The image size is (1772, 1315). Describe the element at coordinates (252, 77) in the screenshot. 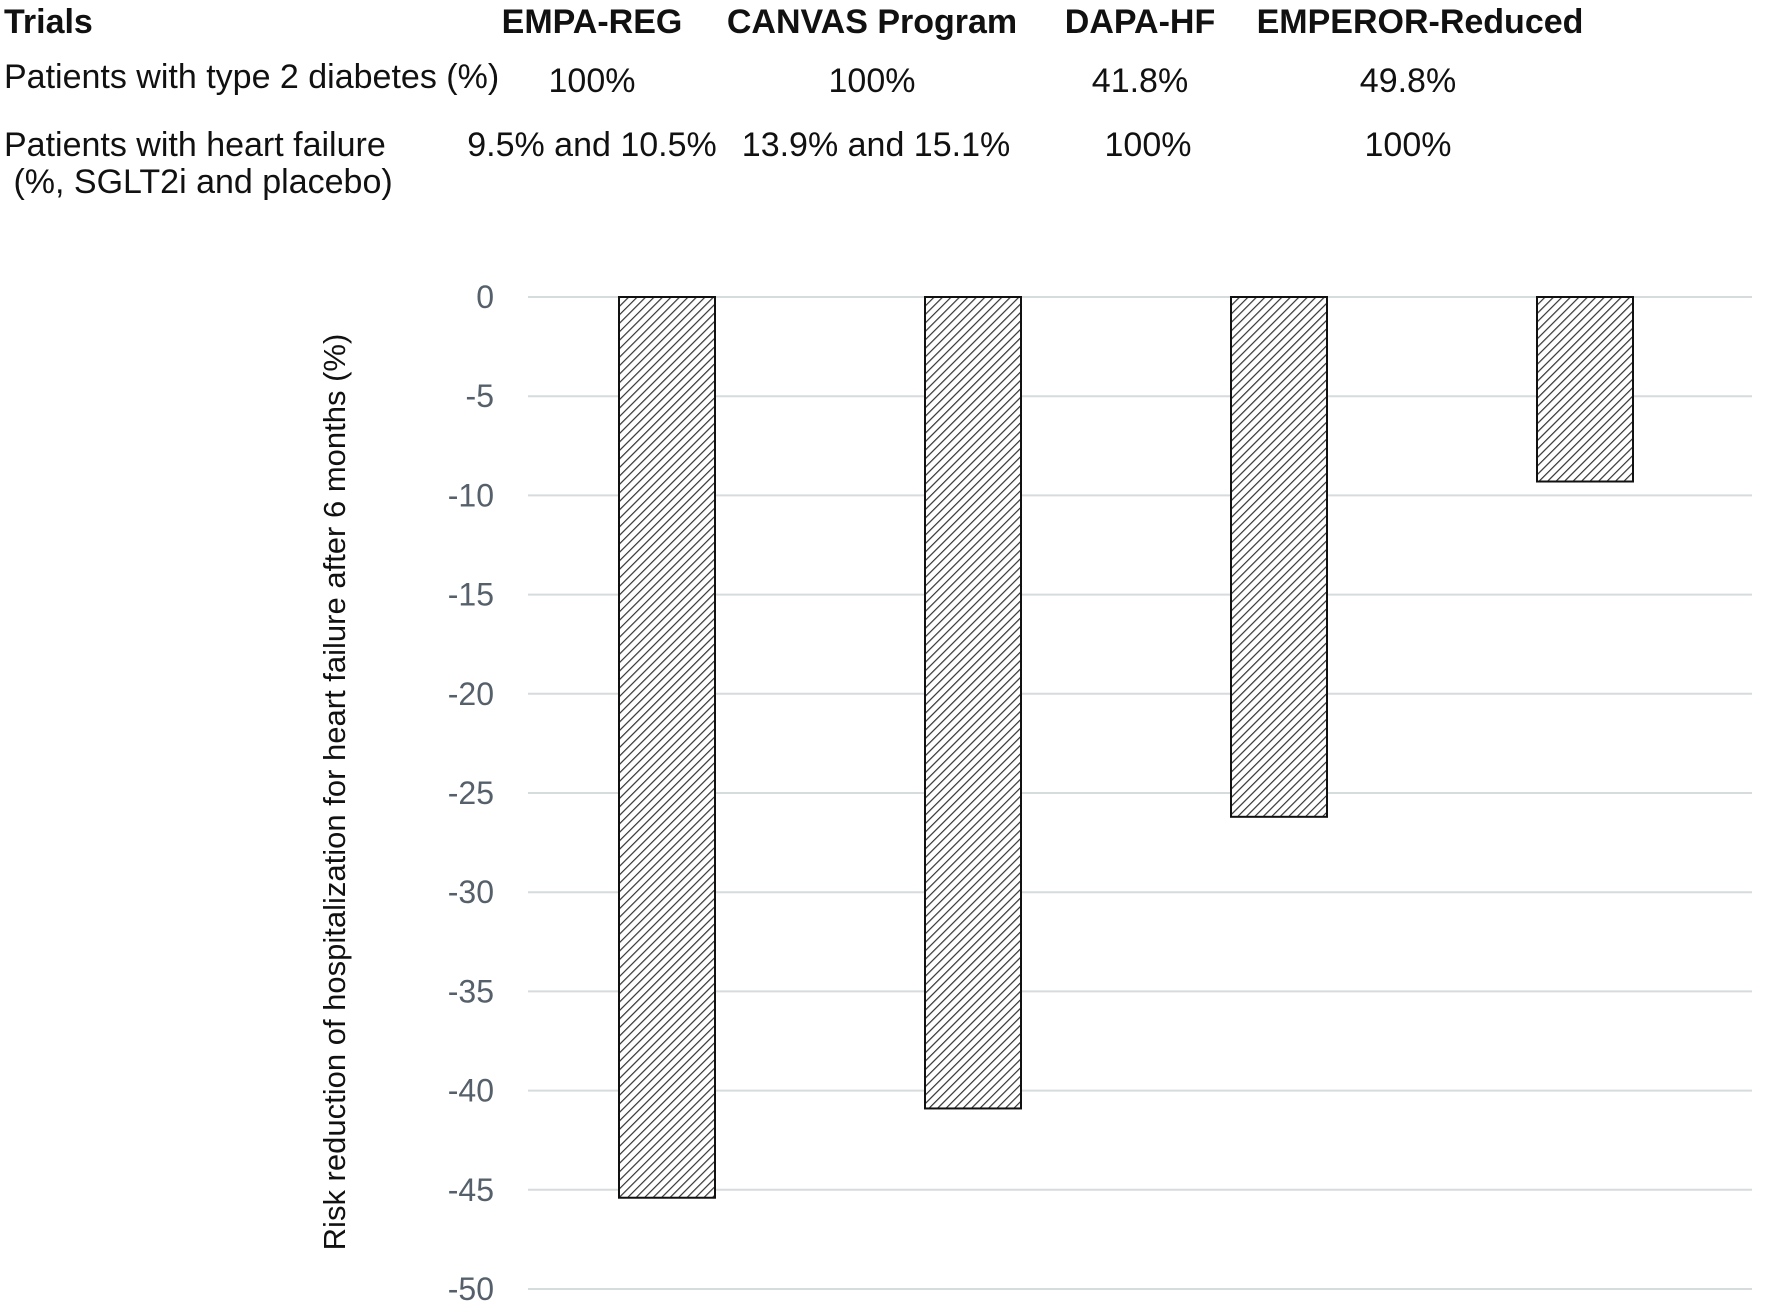

I see `row-label-diabetes: Patients with type 2 diabetes (%)` at that location.